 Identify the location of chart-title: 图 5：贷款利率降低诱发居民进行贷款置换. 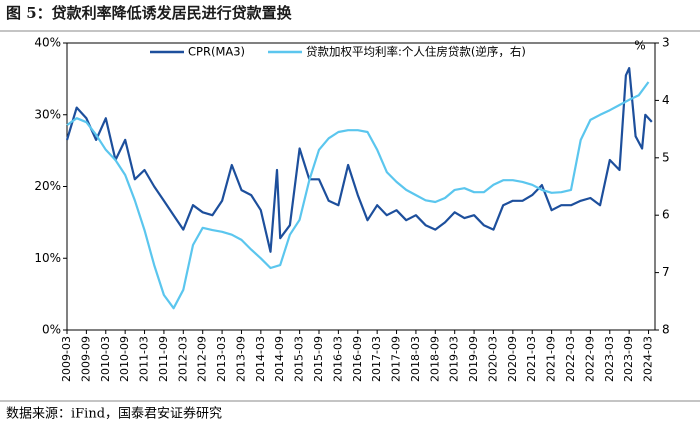
(149, 13).